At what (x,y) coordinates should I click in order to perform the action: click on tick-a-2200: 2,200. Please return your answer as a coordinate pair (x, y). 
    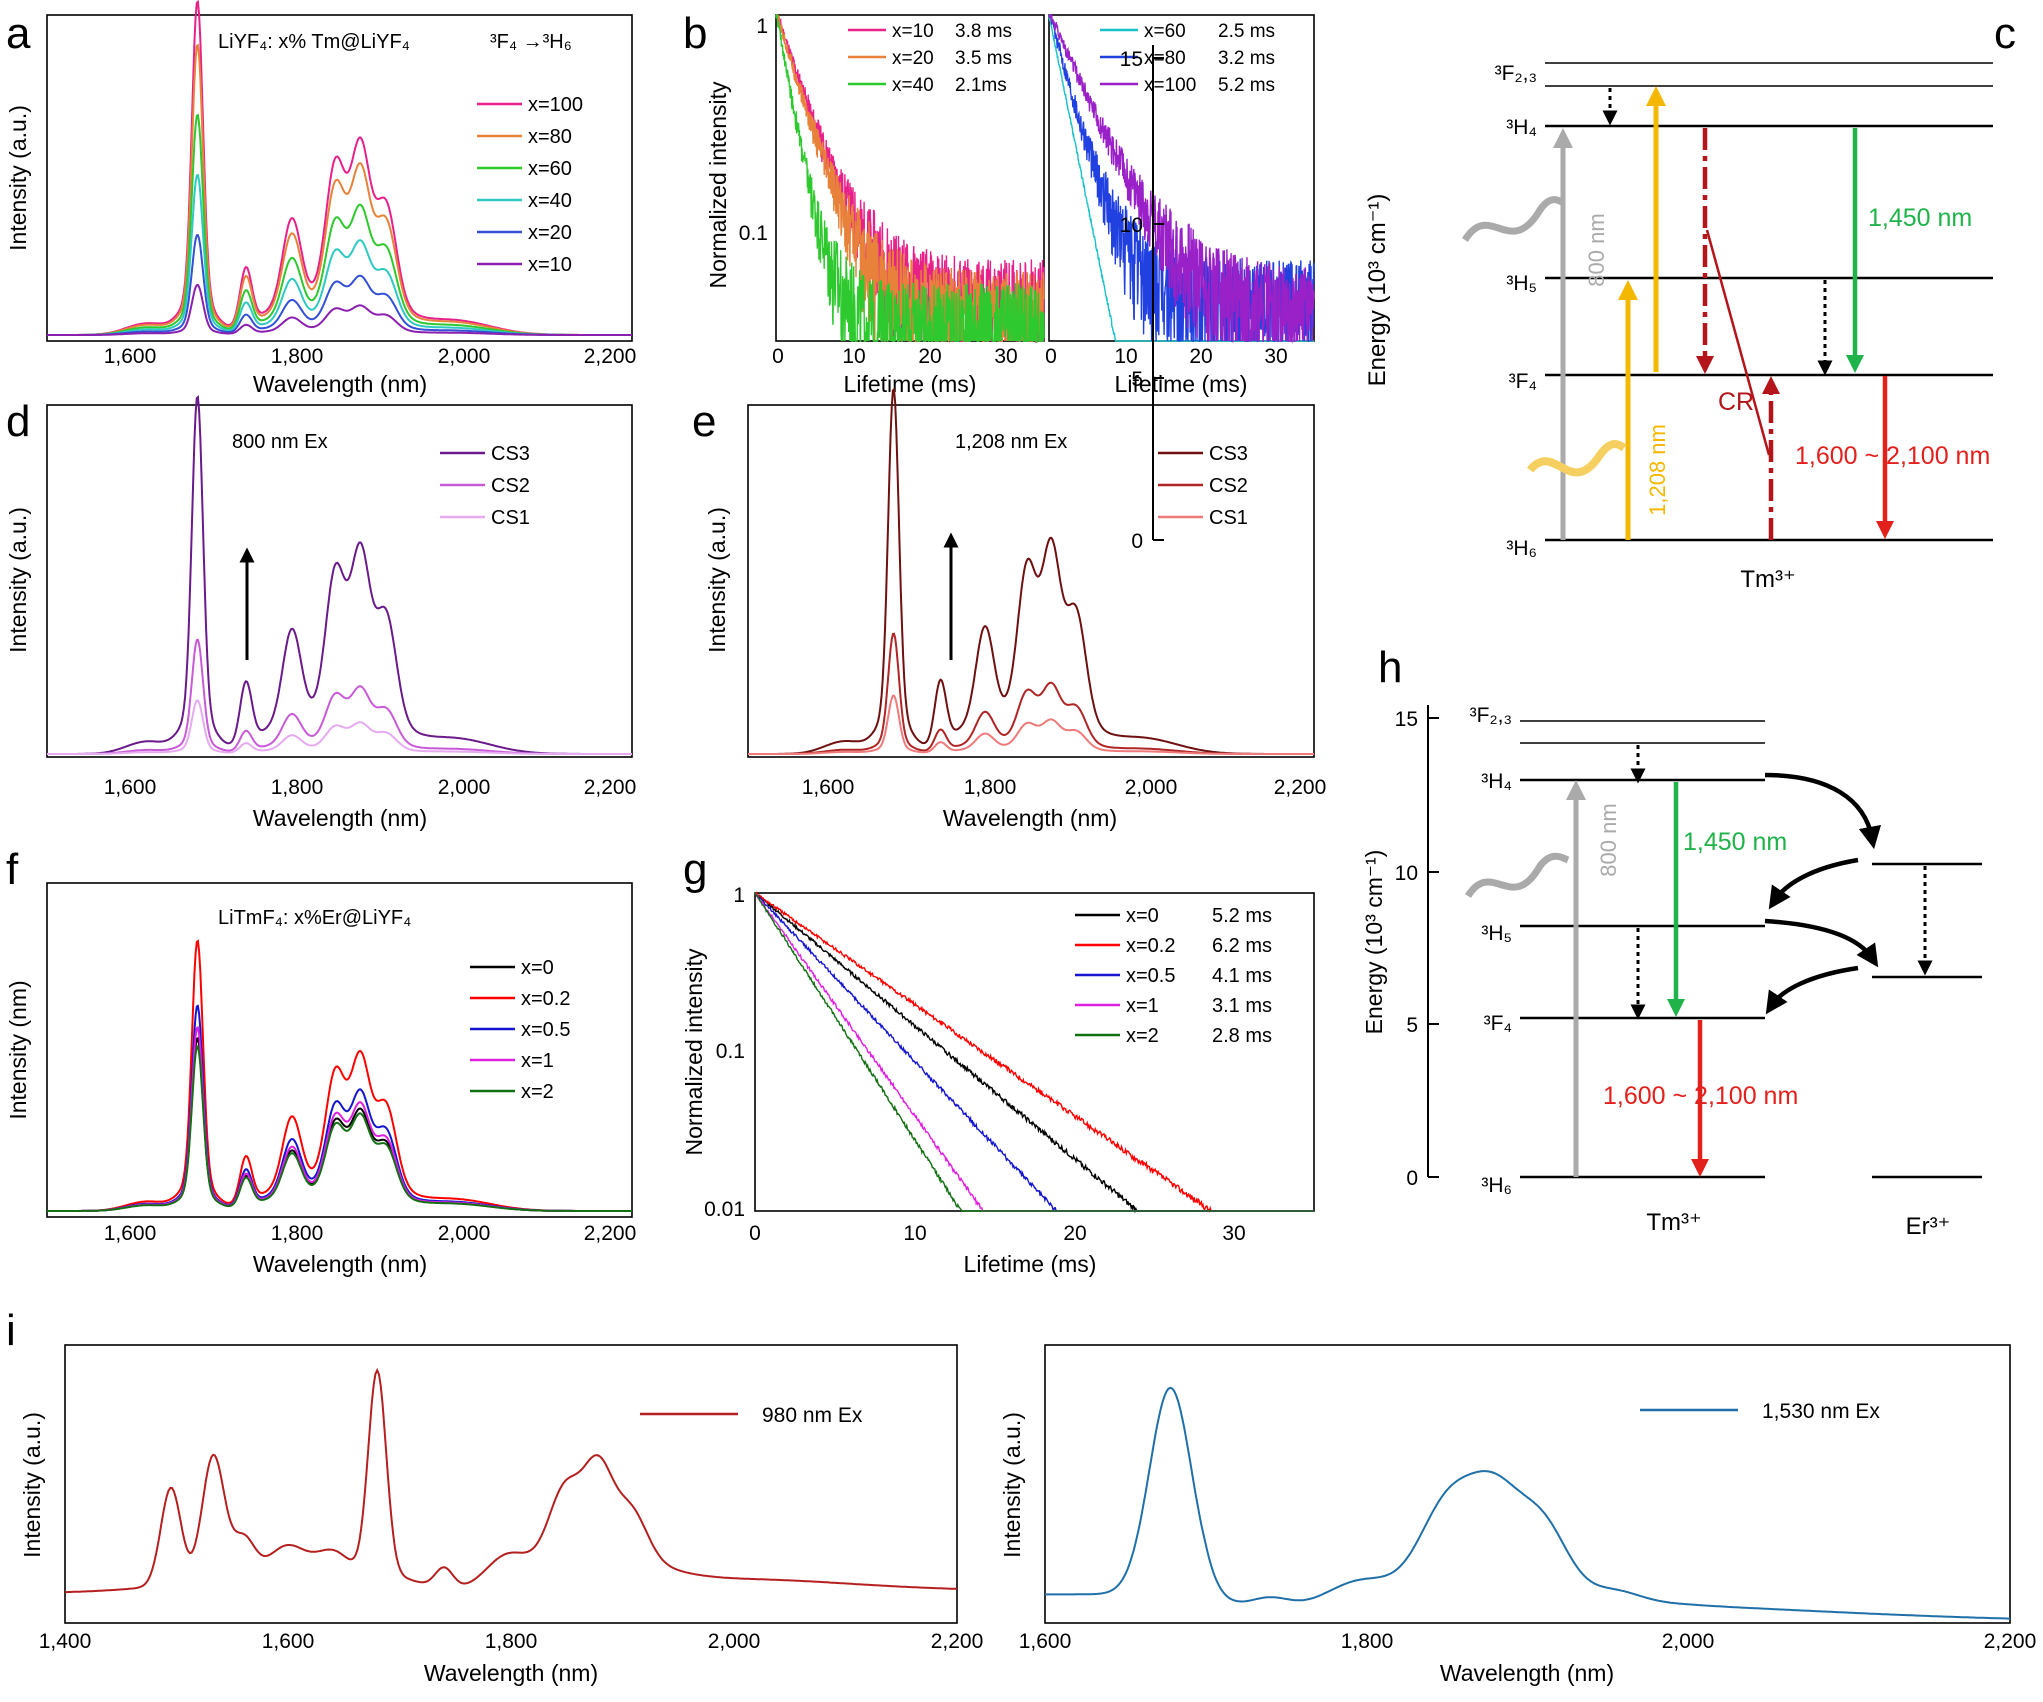
    Looking at the image, I should click on (610, 356).